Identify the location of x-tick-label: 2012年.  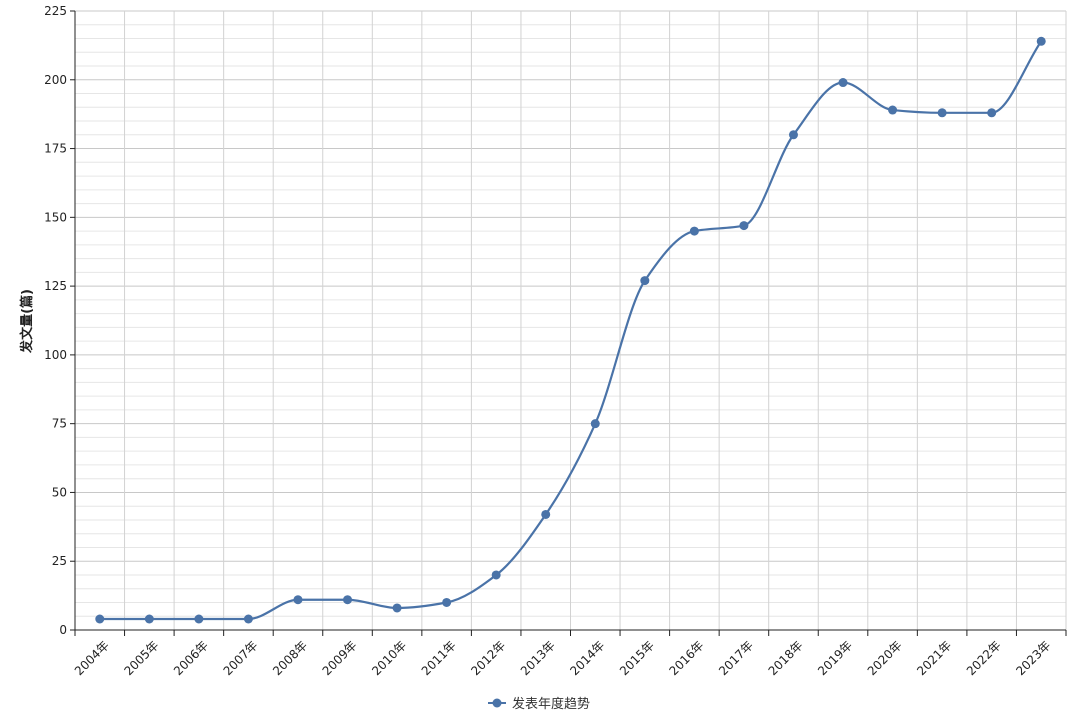
(488, 658).